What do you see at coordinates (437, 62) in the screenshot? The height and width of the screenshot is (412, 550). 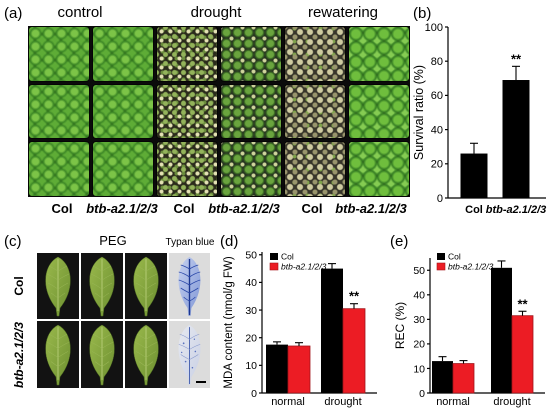 I see `y-tick-label: 80` at bounding box center [437, 62].